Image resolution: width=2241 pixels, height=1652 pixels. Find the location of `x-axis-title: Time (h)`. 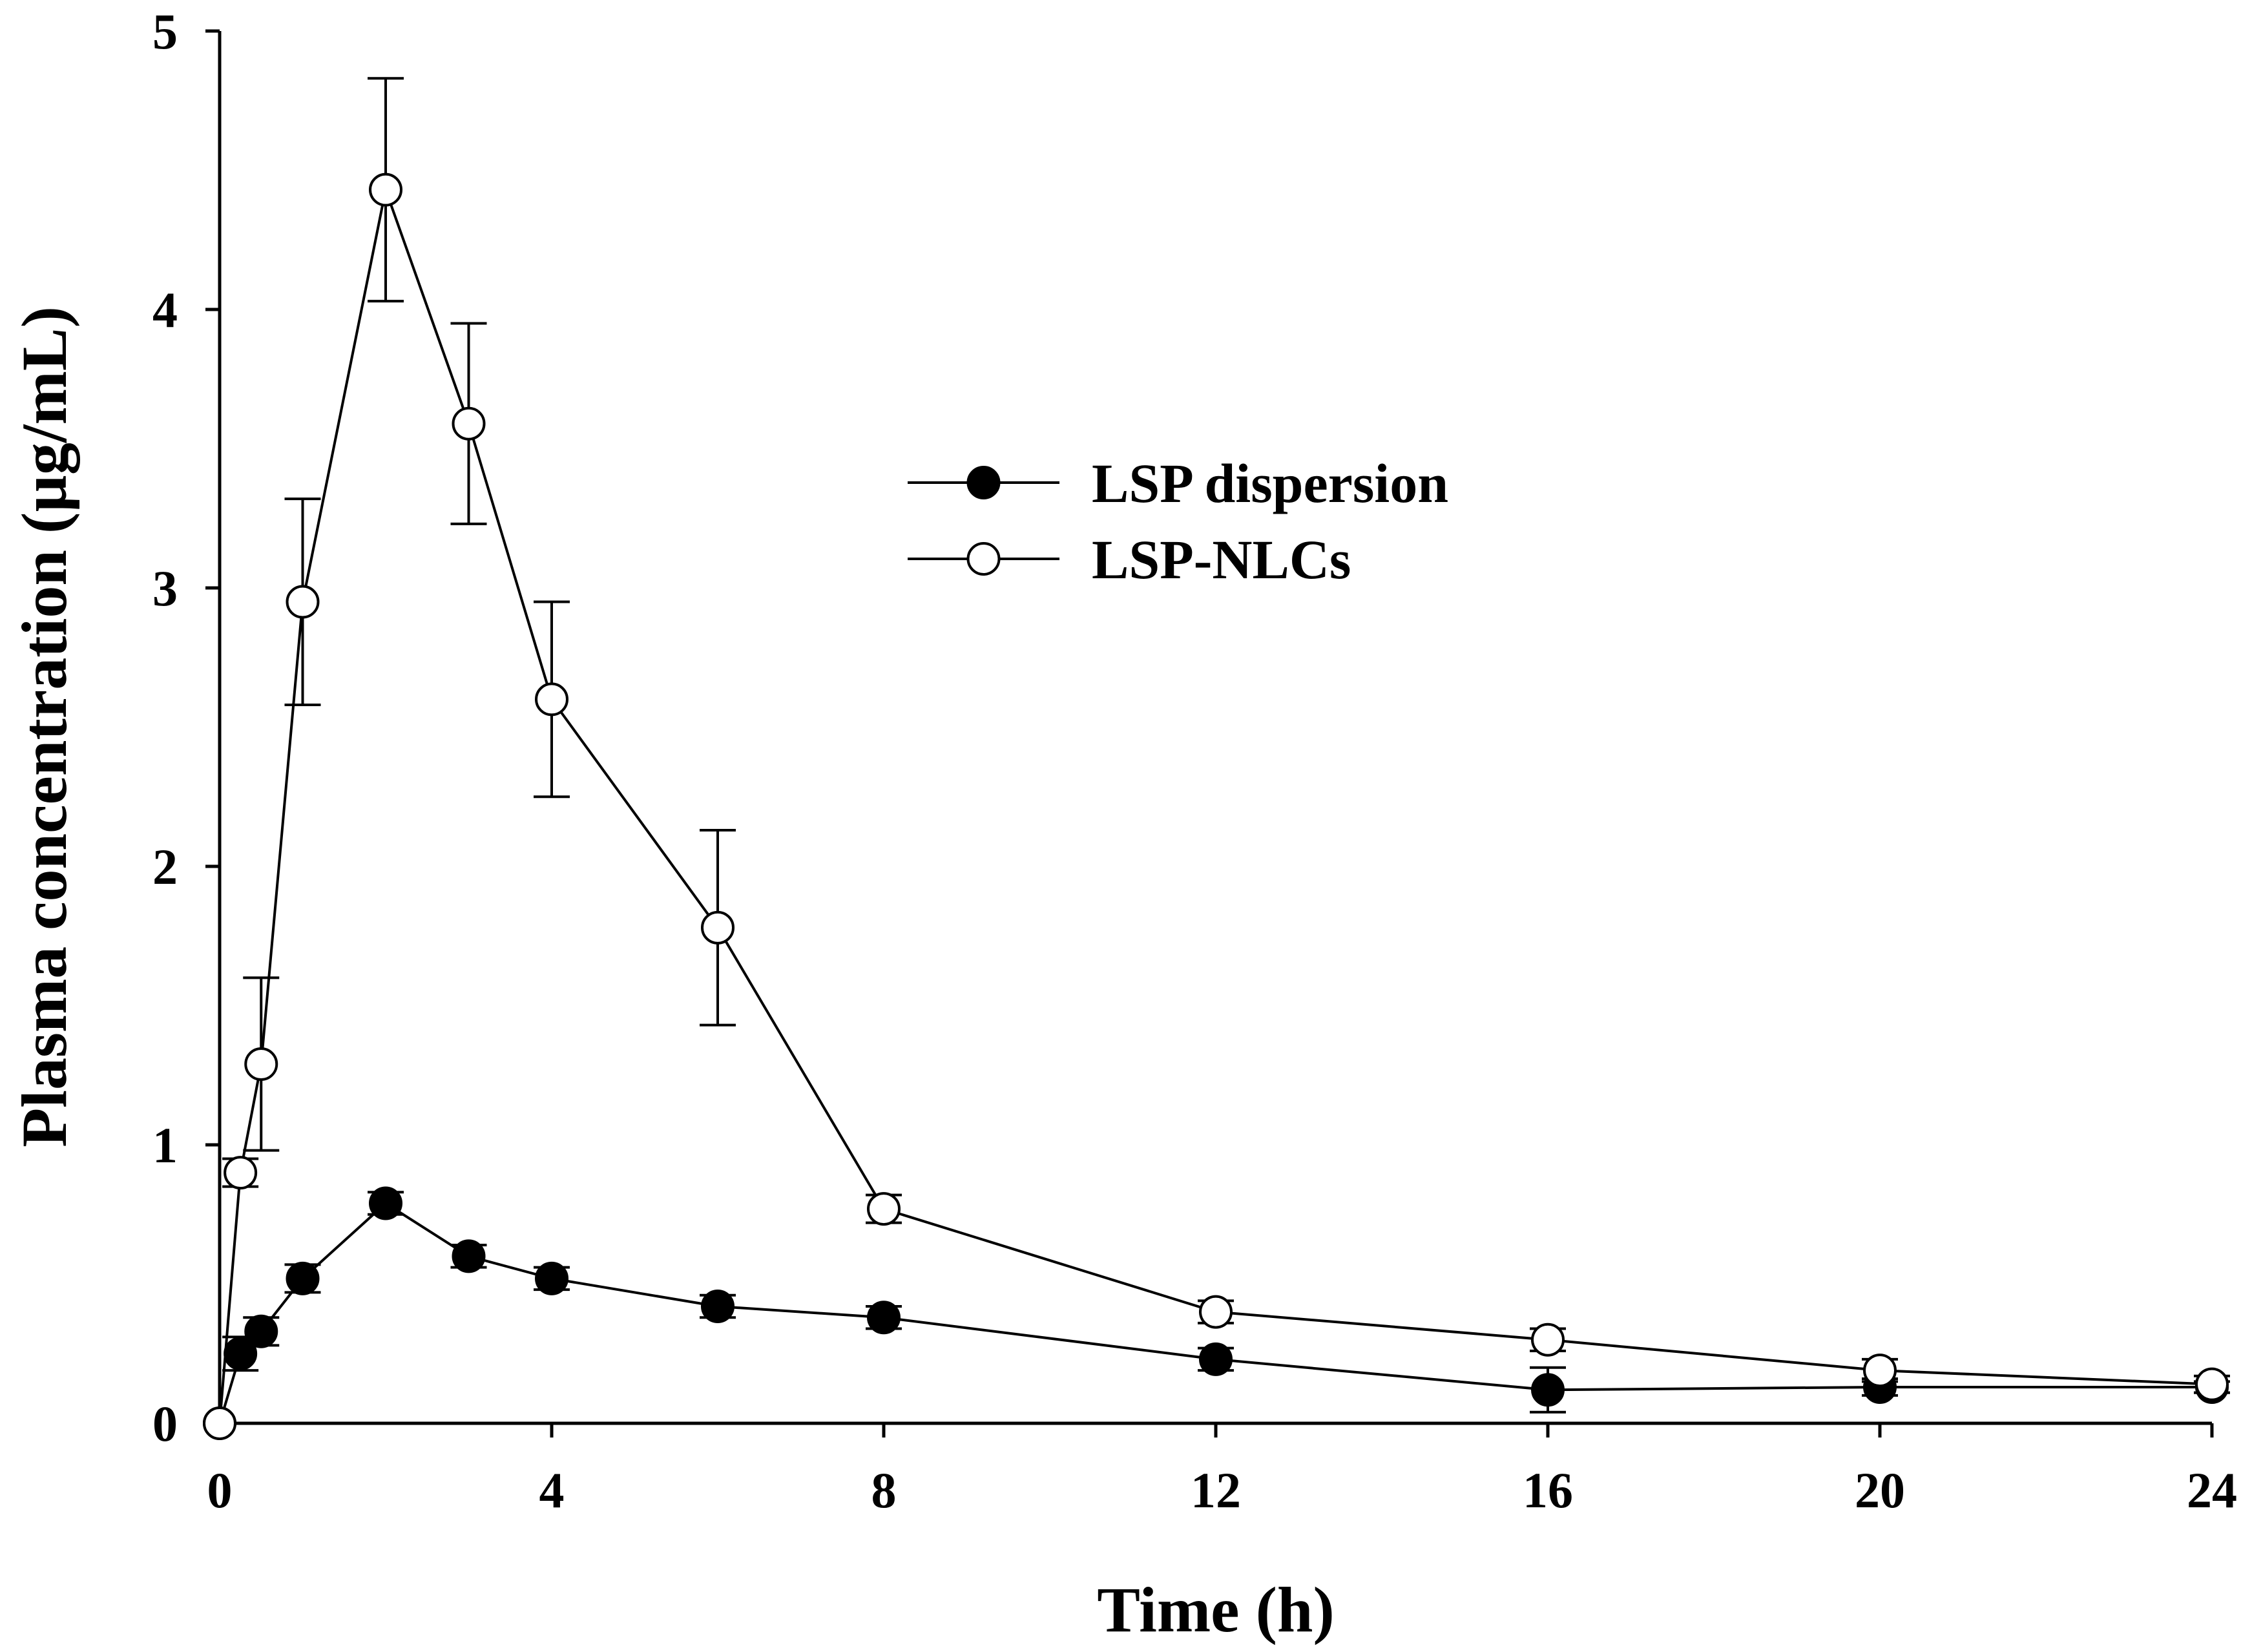

x-axis-title: Time (h) is located at coordinates (1216, 1610).